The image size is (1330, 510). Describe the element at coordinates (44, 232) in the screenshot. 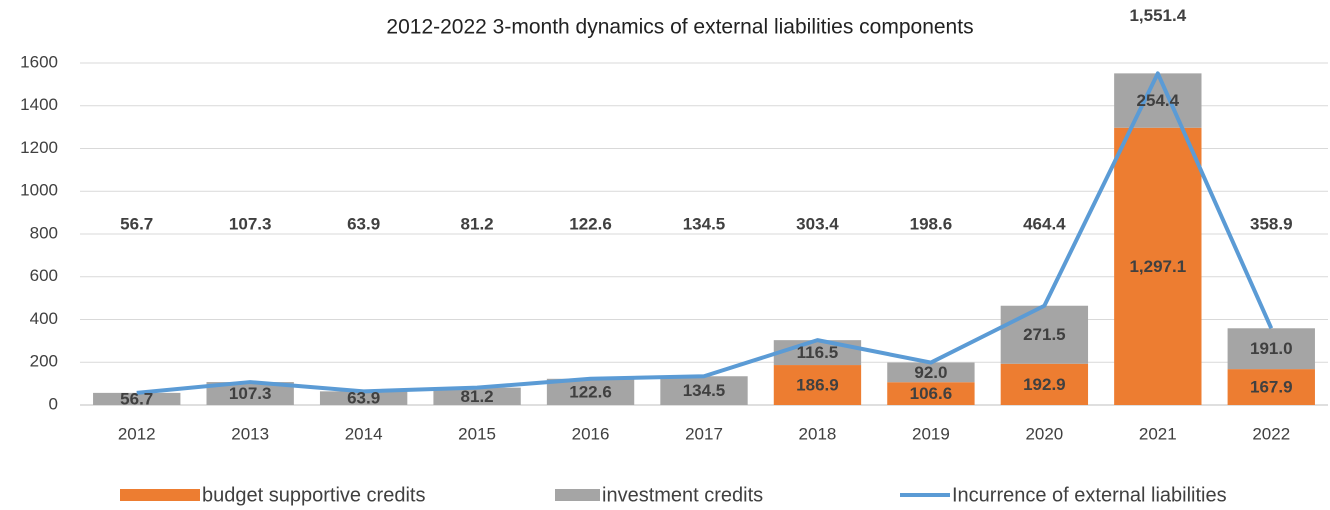

I see `y-tick-label: 800` at that location.